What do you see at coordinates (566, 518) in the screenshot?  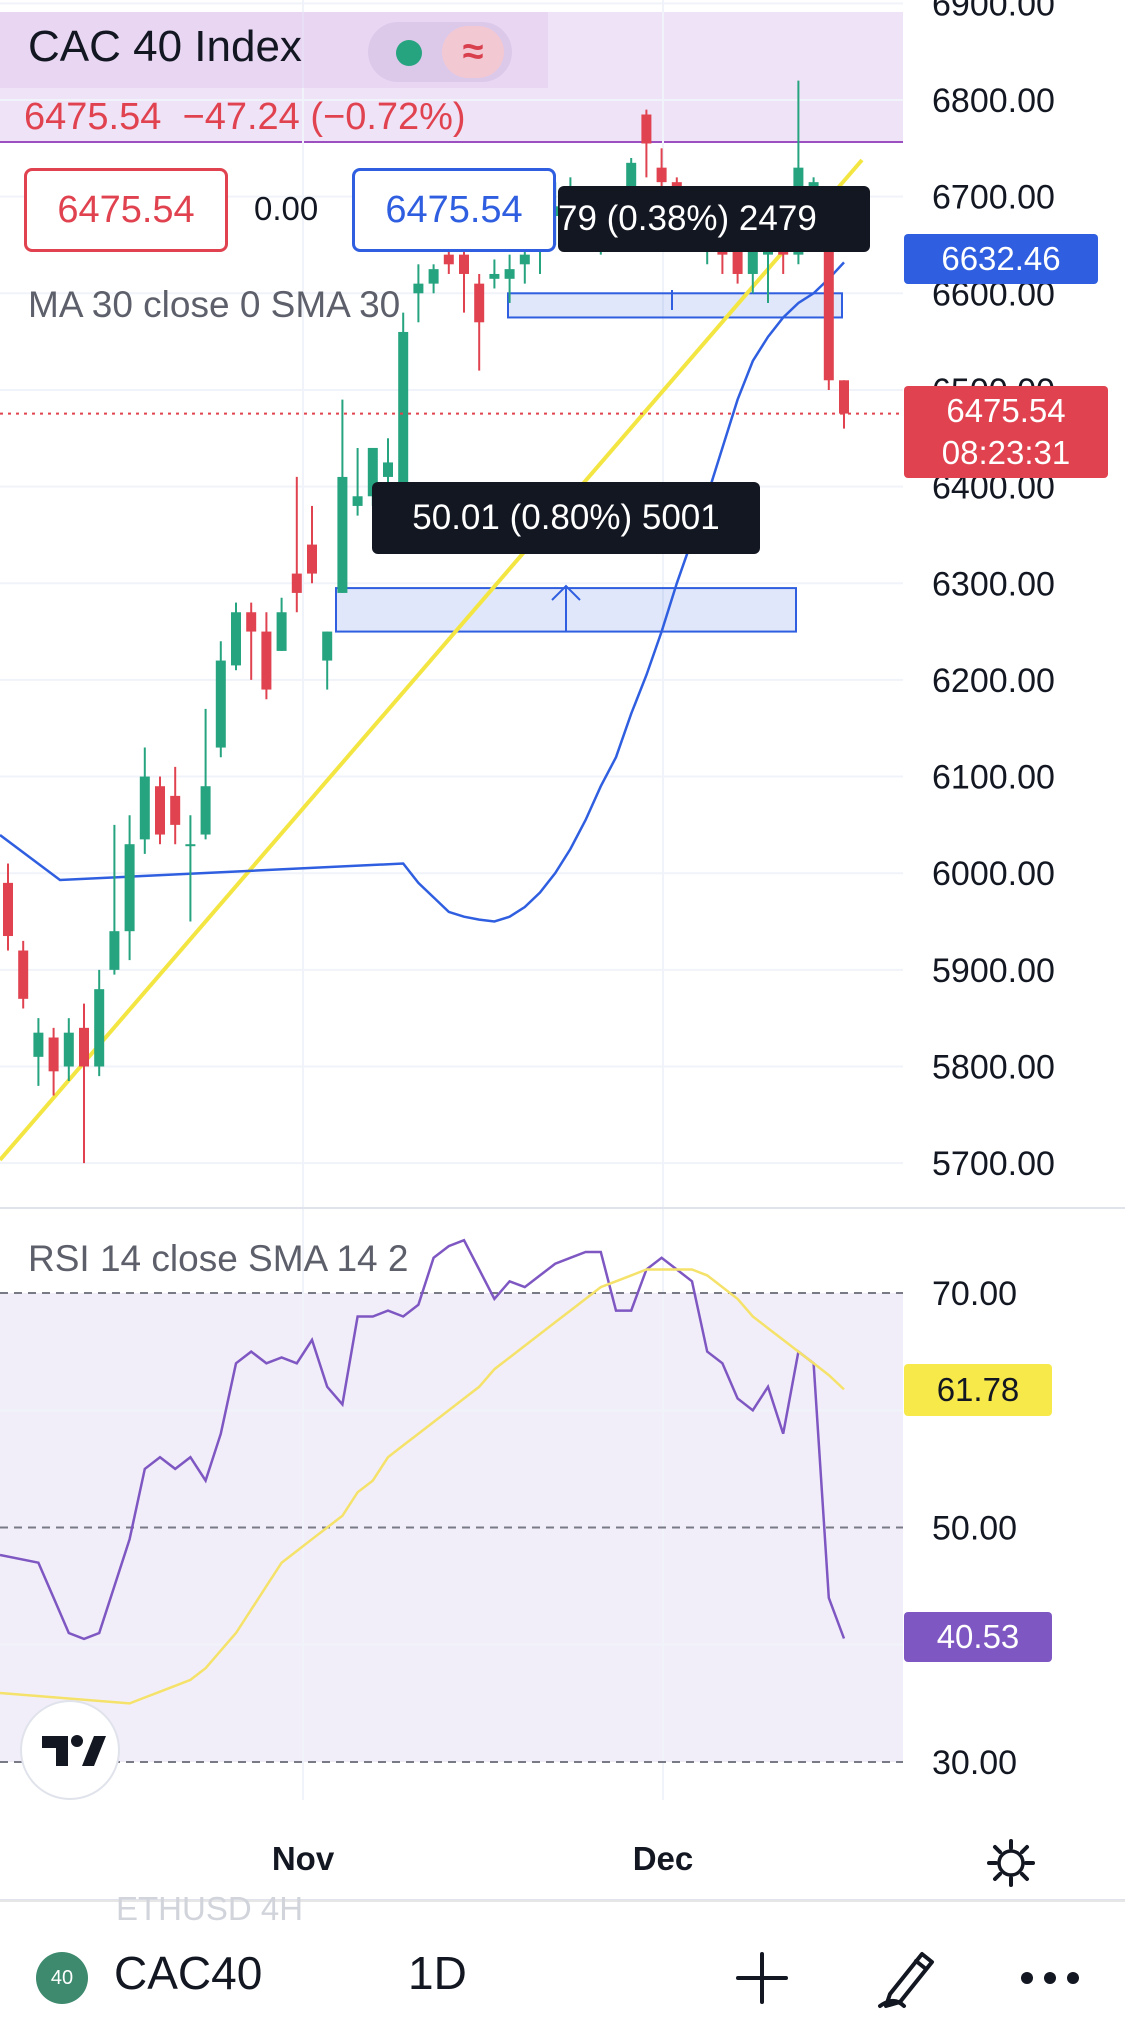 I see `measure-tooltip-bottom: 50.01 (0.80%) 5001` at bounding box center [566, 518].